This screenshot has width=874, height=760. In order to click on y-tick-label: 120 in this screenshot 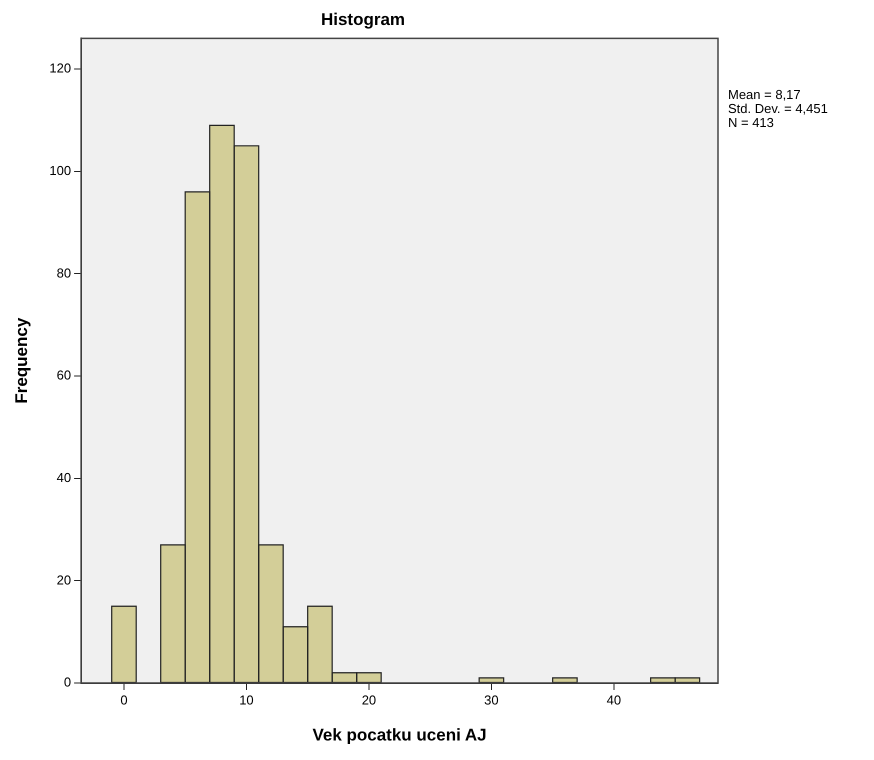, I will do `click(60, 68)`.